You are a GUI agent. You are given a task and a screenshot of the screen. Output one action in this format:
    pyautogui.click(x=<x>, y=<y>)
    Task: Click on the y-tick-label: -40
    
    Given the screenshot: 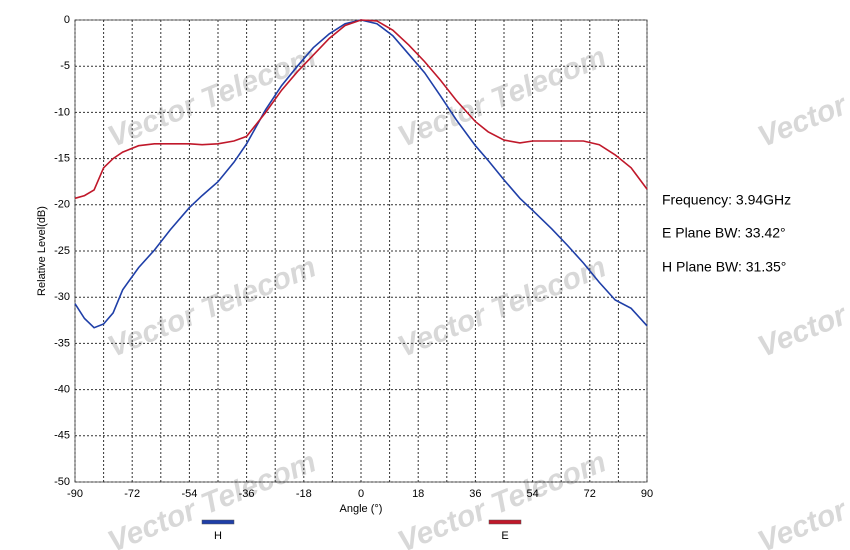 What is the action you would take?
    pyautogui.click(x=62, y=390)
    